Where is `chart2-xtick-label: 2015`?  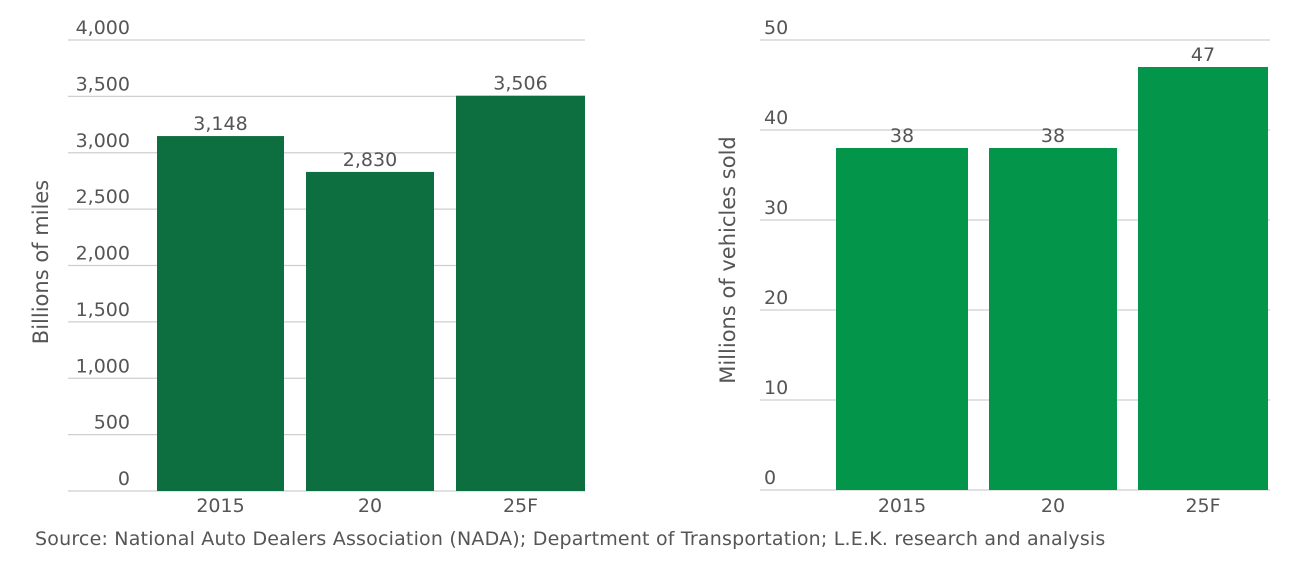 chart2-xtick-label: 2015 is located at coordinates (902, 506).